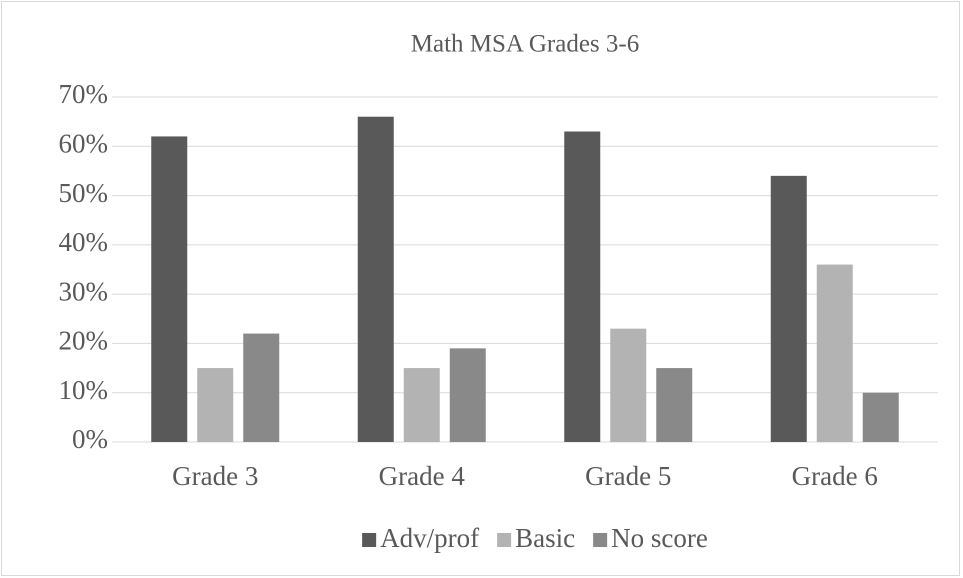 The width and height of the screenshot is (963, 578). Describe the element at coordinates (545, 538) in the screenshot. I see `legend-label: Basic` at that location.